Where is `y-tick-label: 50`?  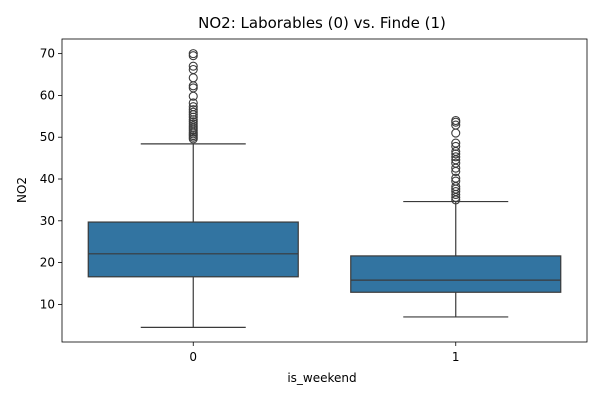
y-tick-label: 50 is located at coordinates (47, 137).